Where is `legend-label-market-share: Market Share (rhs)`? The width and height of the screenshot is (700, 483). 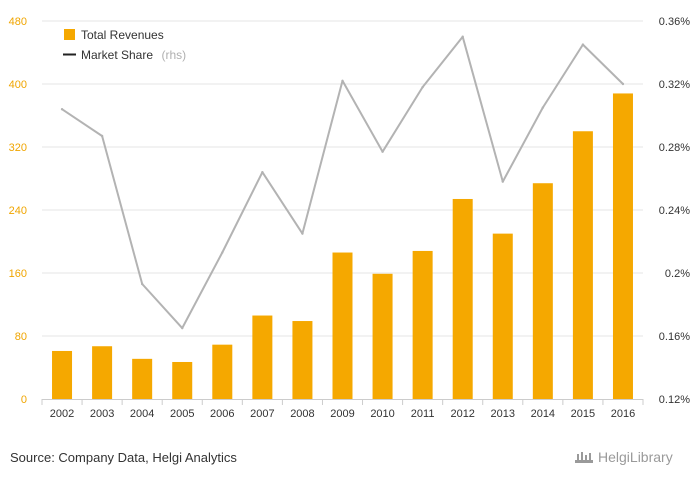
legend-label-market-share: Market Share (rhs) is located at coordinates (133, 54).